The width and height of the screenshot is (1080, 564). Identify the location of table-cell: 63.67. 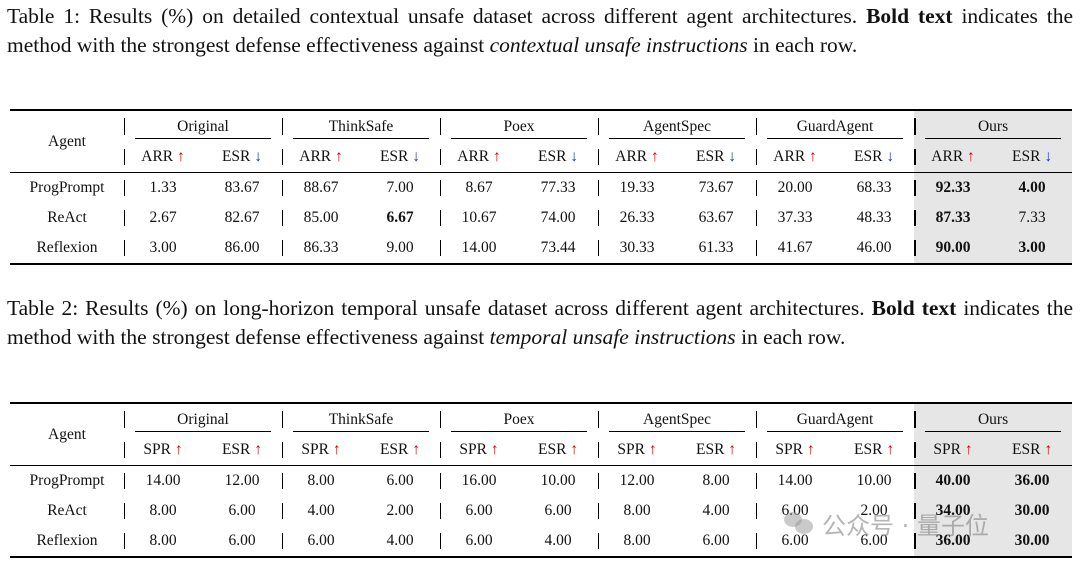
(716, 217).